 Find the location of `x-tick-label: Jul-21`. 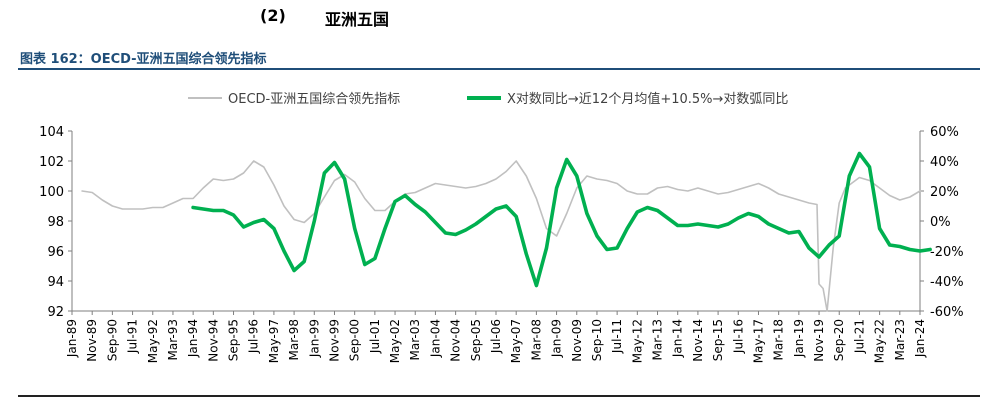

x-tick-label: Jul-21 is located at coordinates (859, 336).